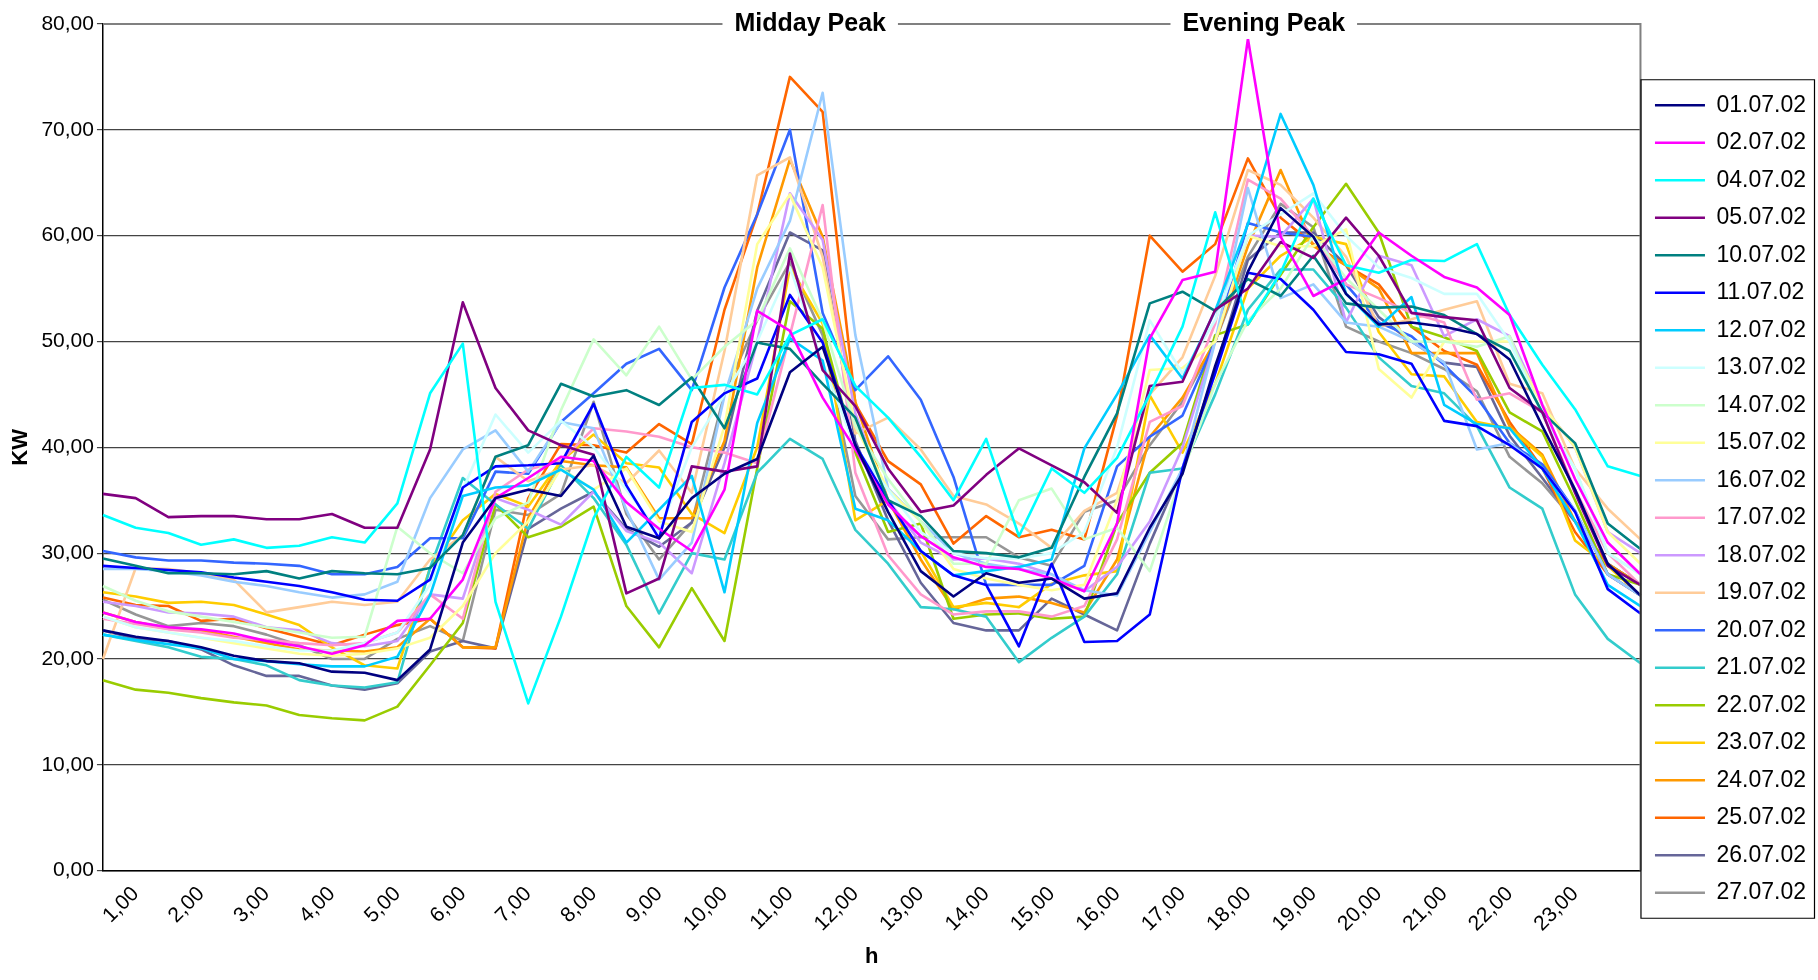 The width and height of the screenshot is (1818, 980). Describe the element at coordinates (1761, 853) in the screenshot. I see `legend-label: 26.07.02` at that location.